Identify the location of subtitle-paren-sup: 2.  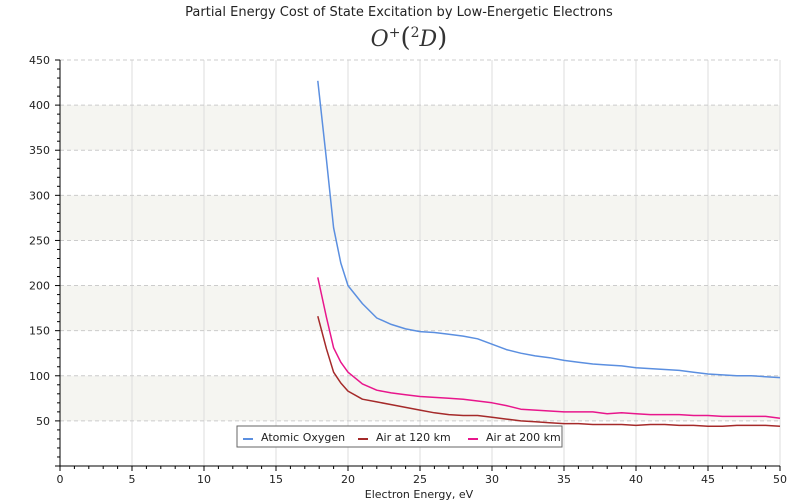
(415, 33).